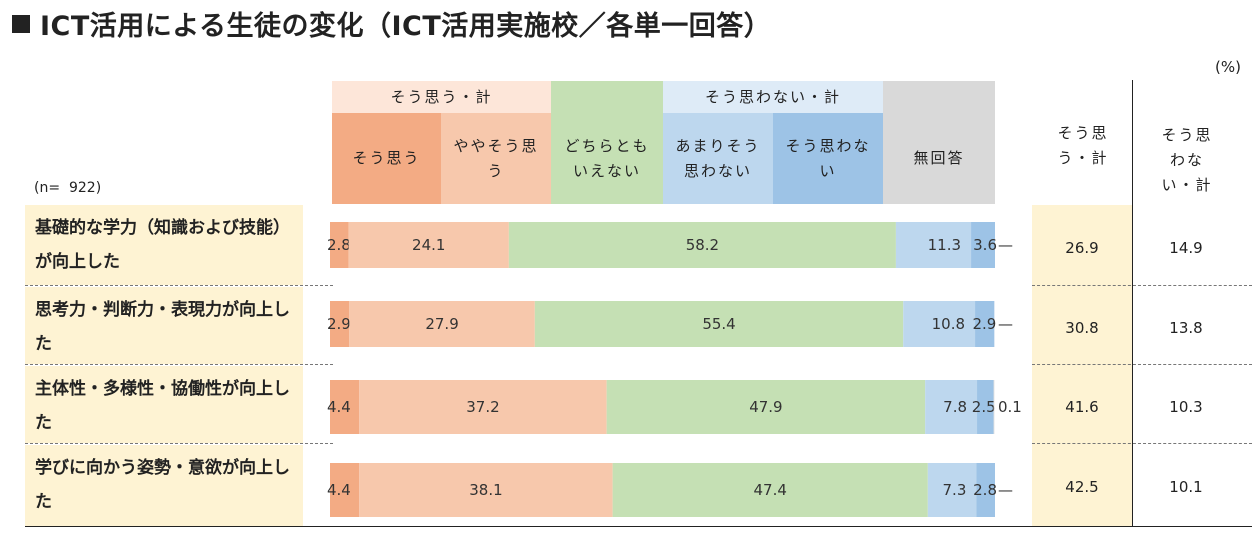 The height and width of the screenshot is (540, 1252). What do you see at coordinates (1082, 407) in the screenshot?
I see `sum-agree-value: 41.6` at bounding box center [1082, 407].